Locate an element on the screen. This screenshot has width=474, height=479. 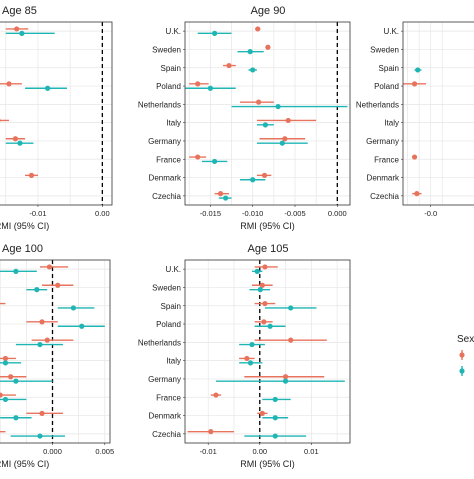
panel-title: Age 85 is located at coordinates (19, 11).